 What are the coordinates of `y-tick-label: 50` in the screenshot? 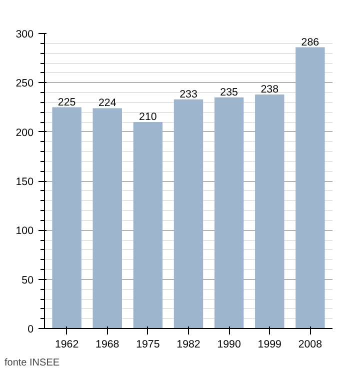 It's located at (28, 280).